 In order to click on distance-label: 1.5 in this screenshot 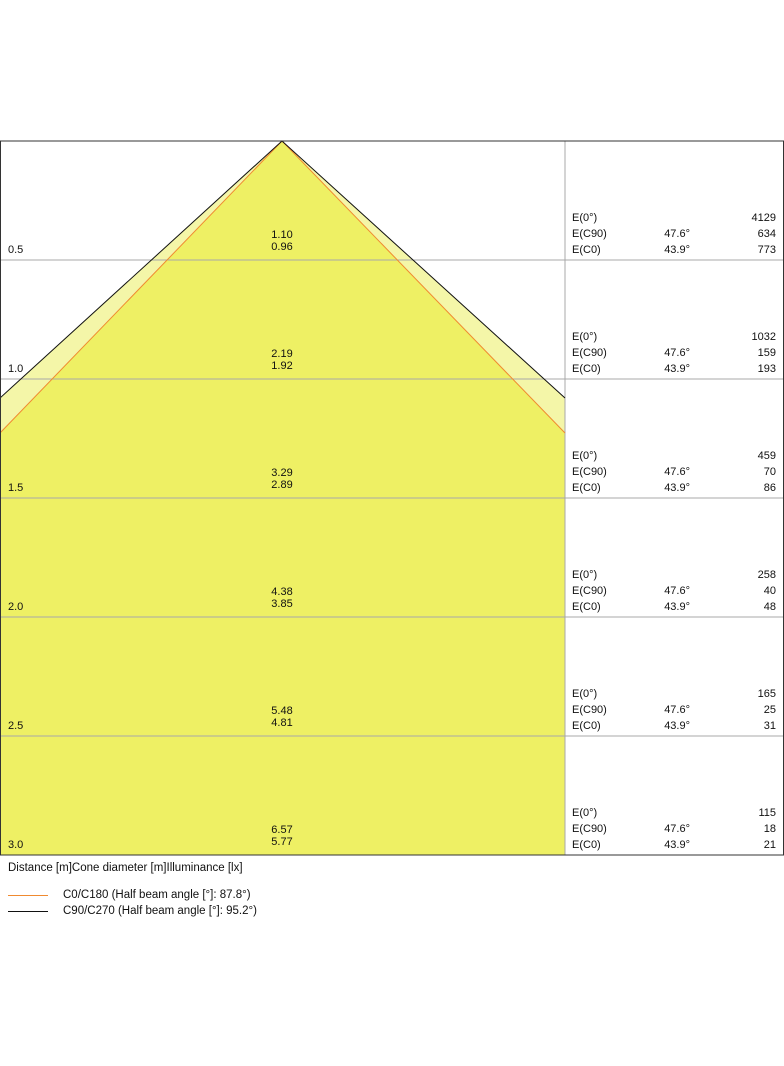, I will do `click(16, 488)`.